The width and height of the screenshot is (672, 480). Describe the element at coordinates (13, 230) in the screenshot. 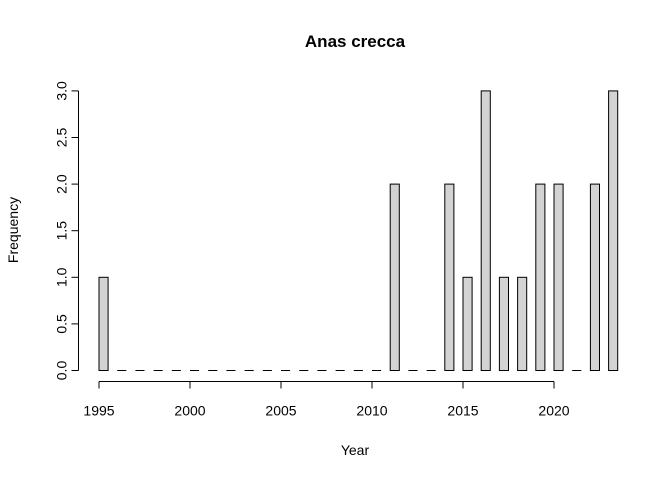

I see `y-axis-label: Frequency` at that location.